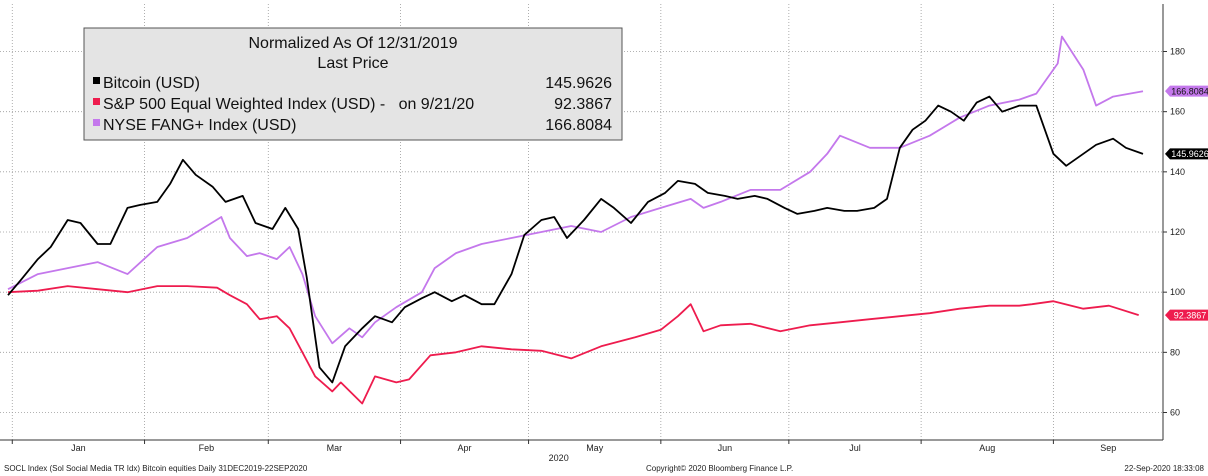  Describe the element at coordinates (96, 101) in the screenshot. I see `legend-swatch-sp500` at that location.